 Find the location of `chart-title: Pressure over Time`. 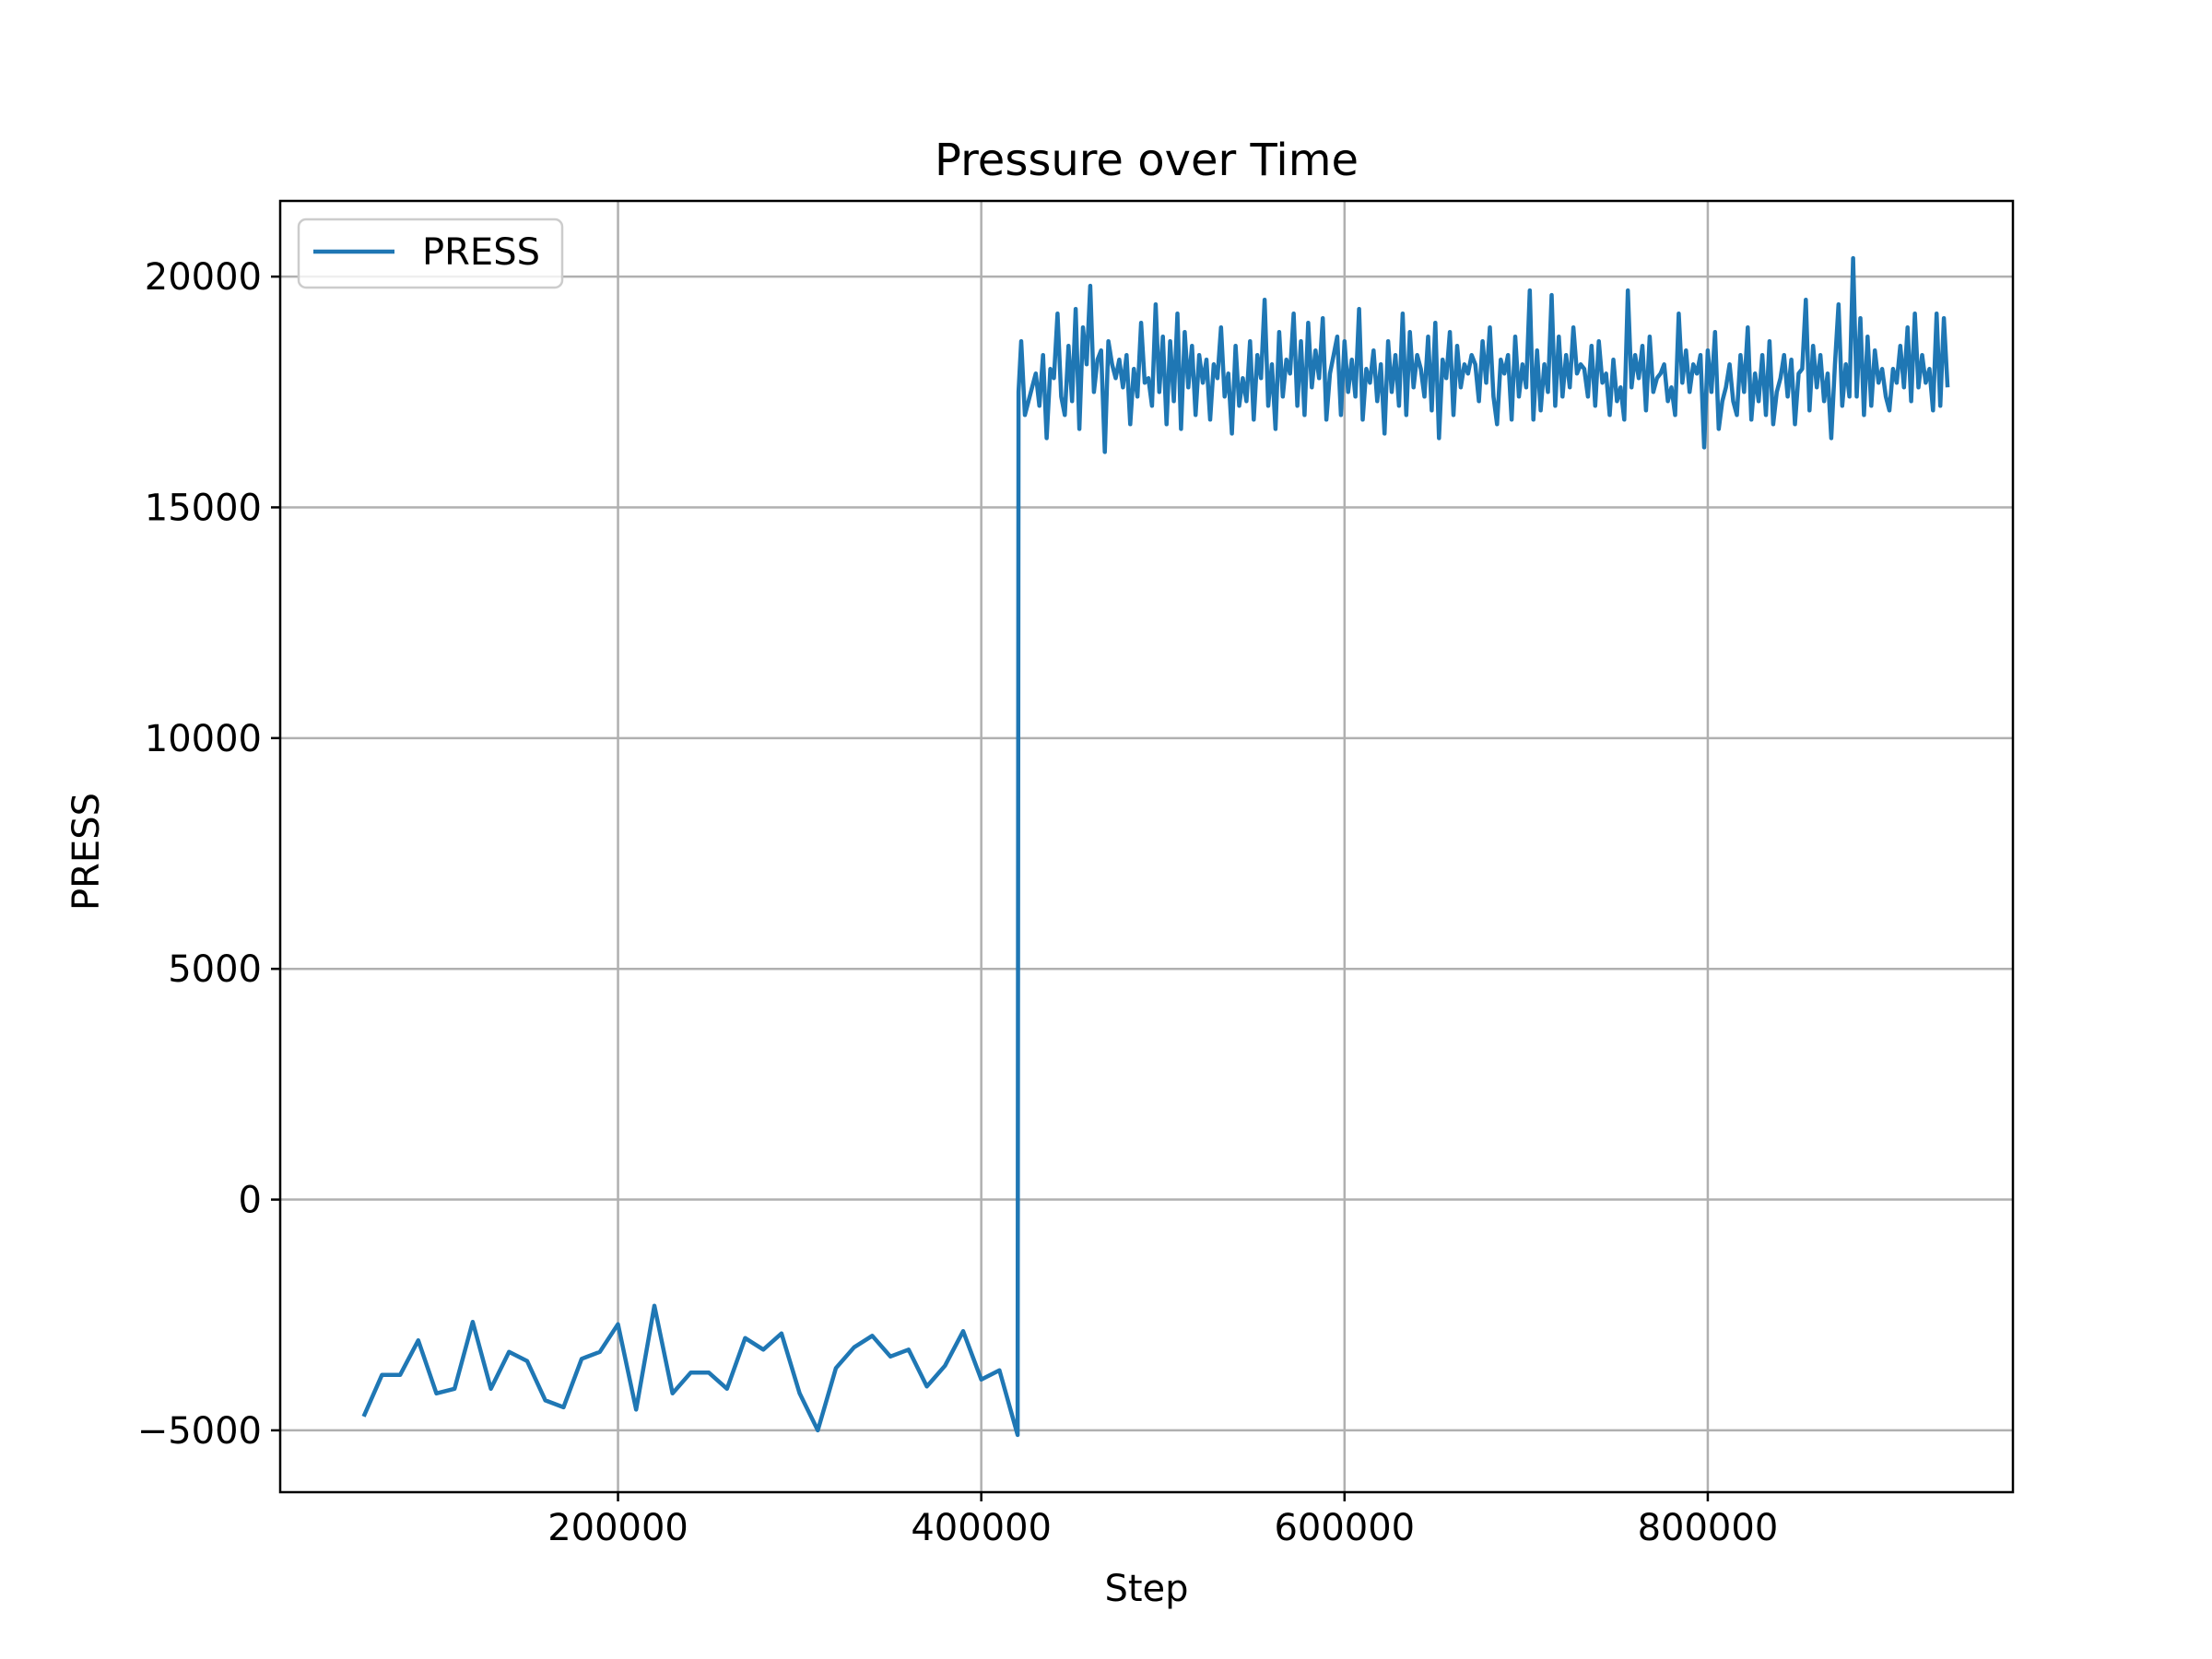

chart-title: Pressure over Time is located at coordinates (1147, 160).